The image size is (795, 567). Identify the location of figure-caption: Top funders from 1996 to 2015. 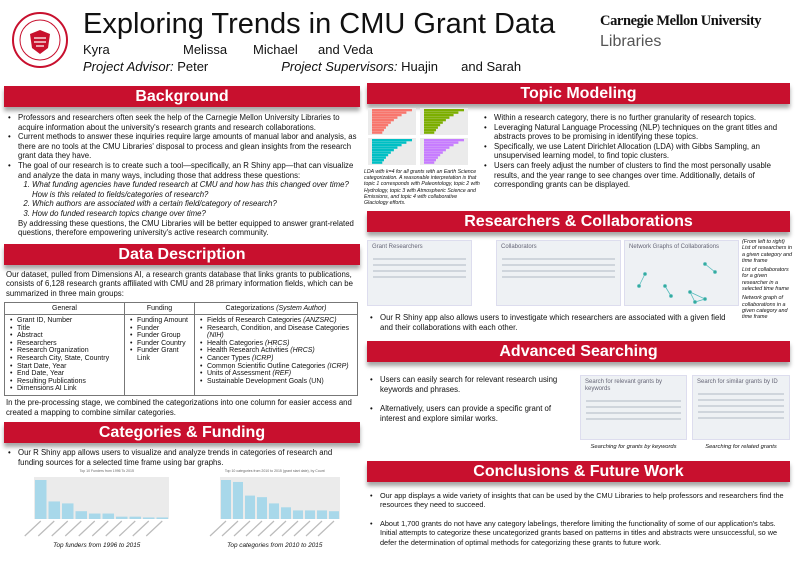
(97, 545).